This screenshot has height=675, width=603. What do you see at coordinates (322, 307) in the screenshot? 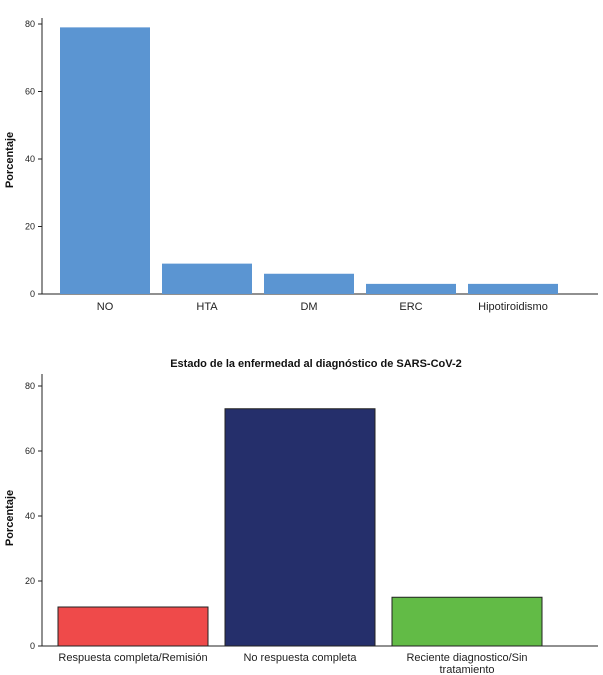
I see `chart-1-x-labels: NO HTA DM ERC Hipotiroidismo` at bounding box center [322, 307].